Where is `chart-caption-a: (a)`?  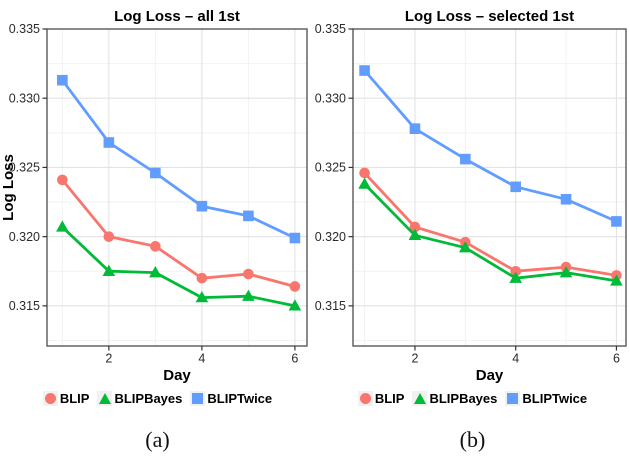 chart-caption-a: (a) is located at coordinates (157, 439).